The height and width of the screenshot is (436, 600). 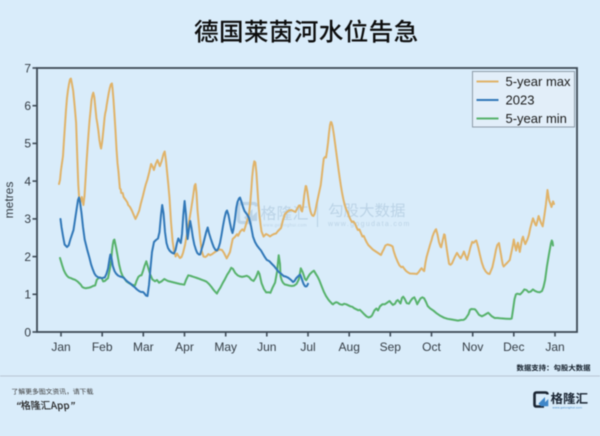 I want to click on svg-text: Aug, so click(x=349, y=347).